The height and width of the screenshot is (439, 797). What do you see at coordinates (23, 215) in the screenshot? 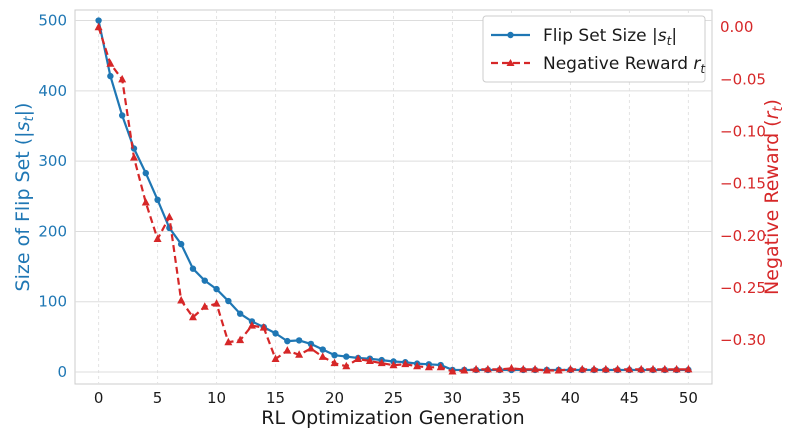
I see `left-y-axis-label-main: Size of Flip Set (` at bounding box center [23, 215].